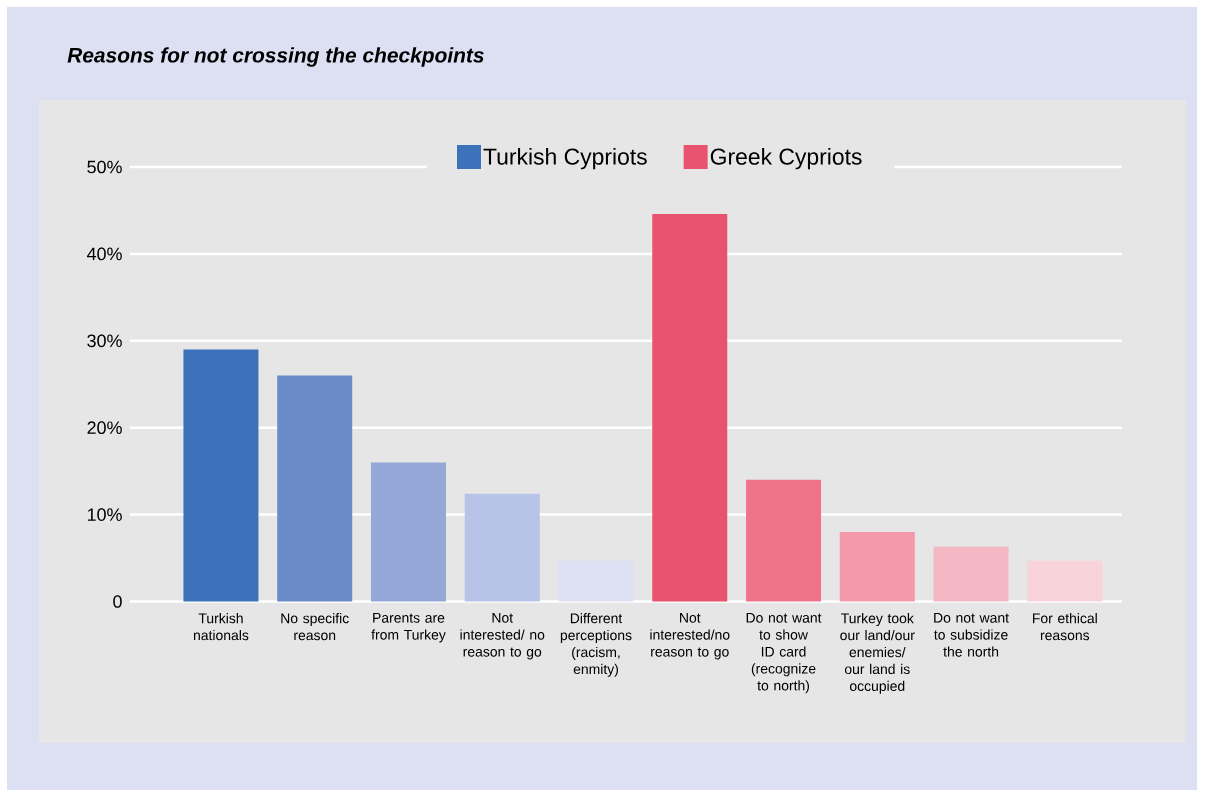 This screenshot has height=792, width=1212. What do you see at coordinates (104, 341) in the screenshot?
I see `y-tick-label: 30%` at bounding box center [104, 341].